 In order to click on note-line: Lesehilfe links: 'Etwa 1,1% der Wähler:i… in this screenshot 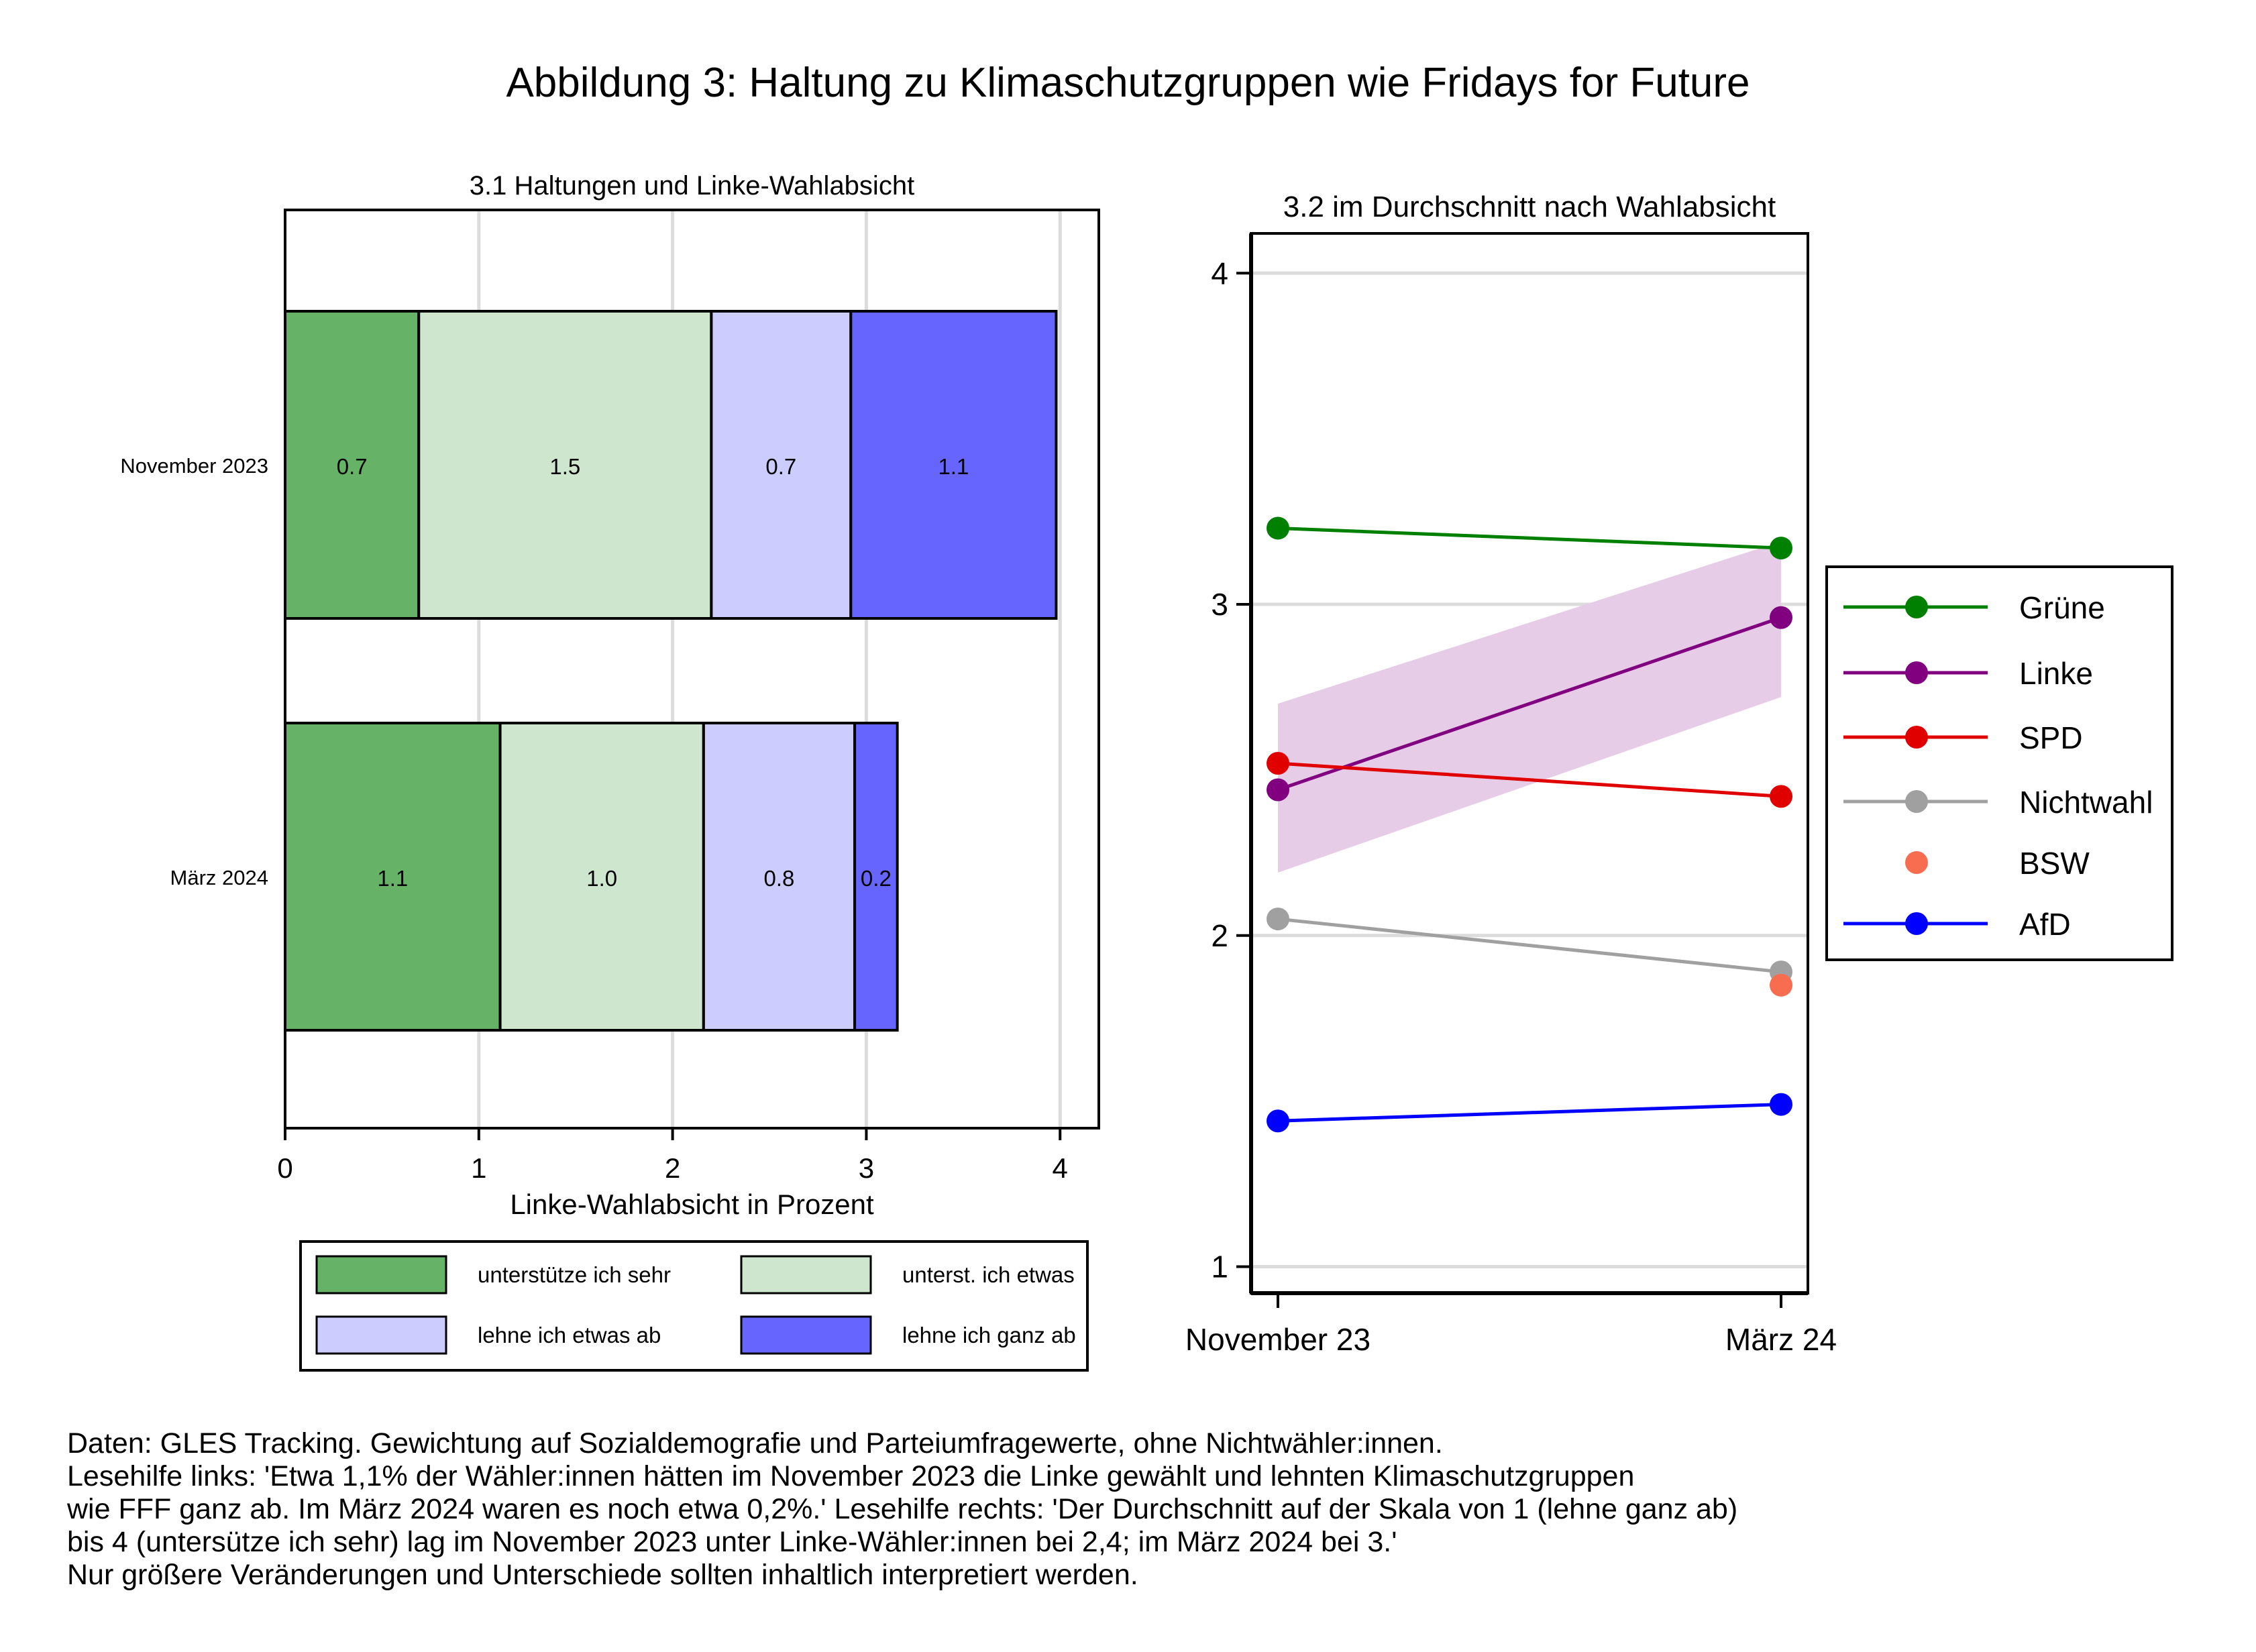, I will do `click(851, 1476)`.